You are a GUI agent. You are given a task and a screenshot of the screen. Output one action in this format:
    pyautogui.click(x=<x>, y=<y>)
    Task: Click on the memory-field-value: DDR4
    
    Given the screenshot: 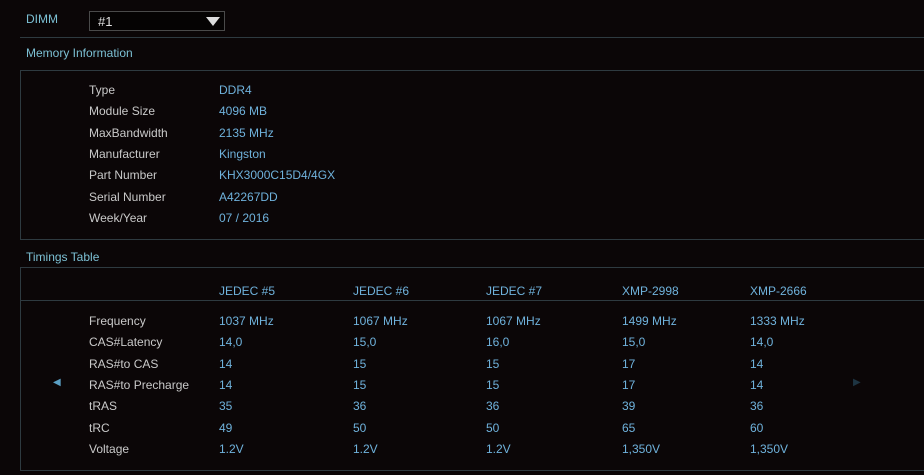 What is the action you would take?
    pyautogui.click(x=235, y=90)
    